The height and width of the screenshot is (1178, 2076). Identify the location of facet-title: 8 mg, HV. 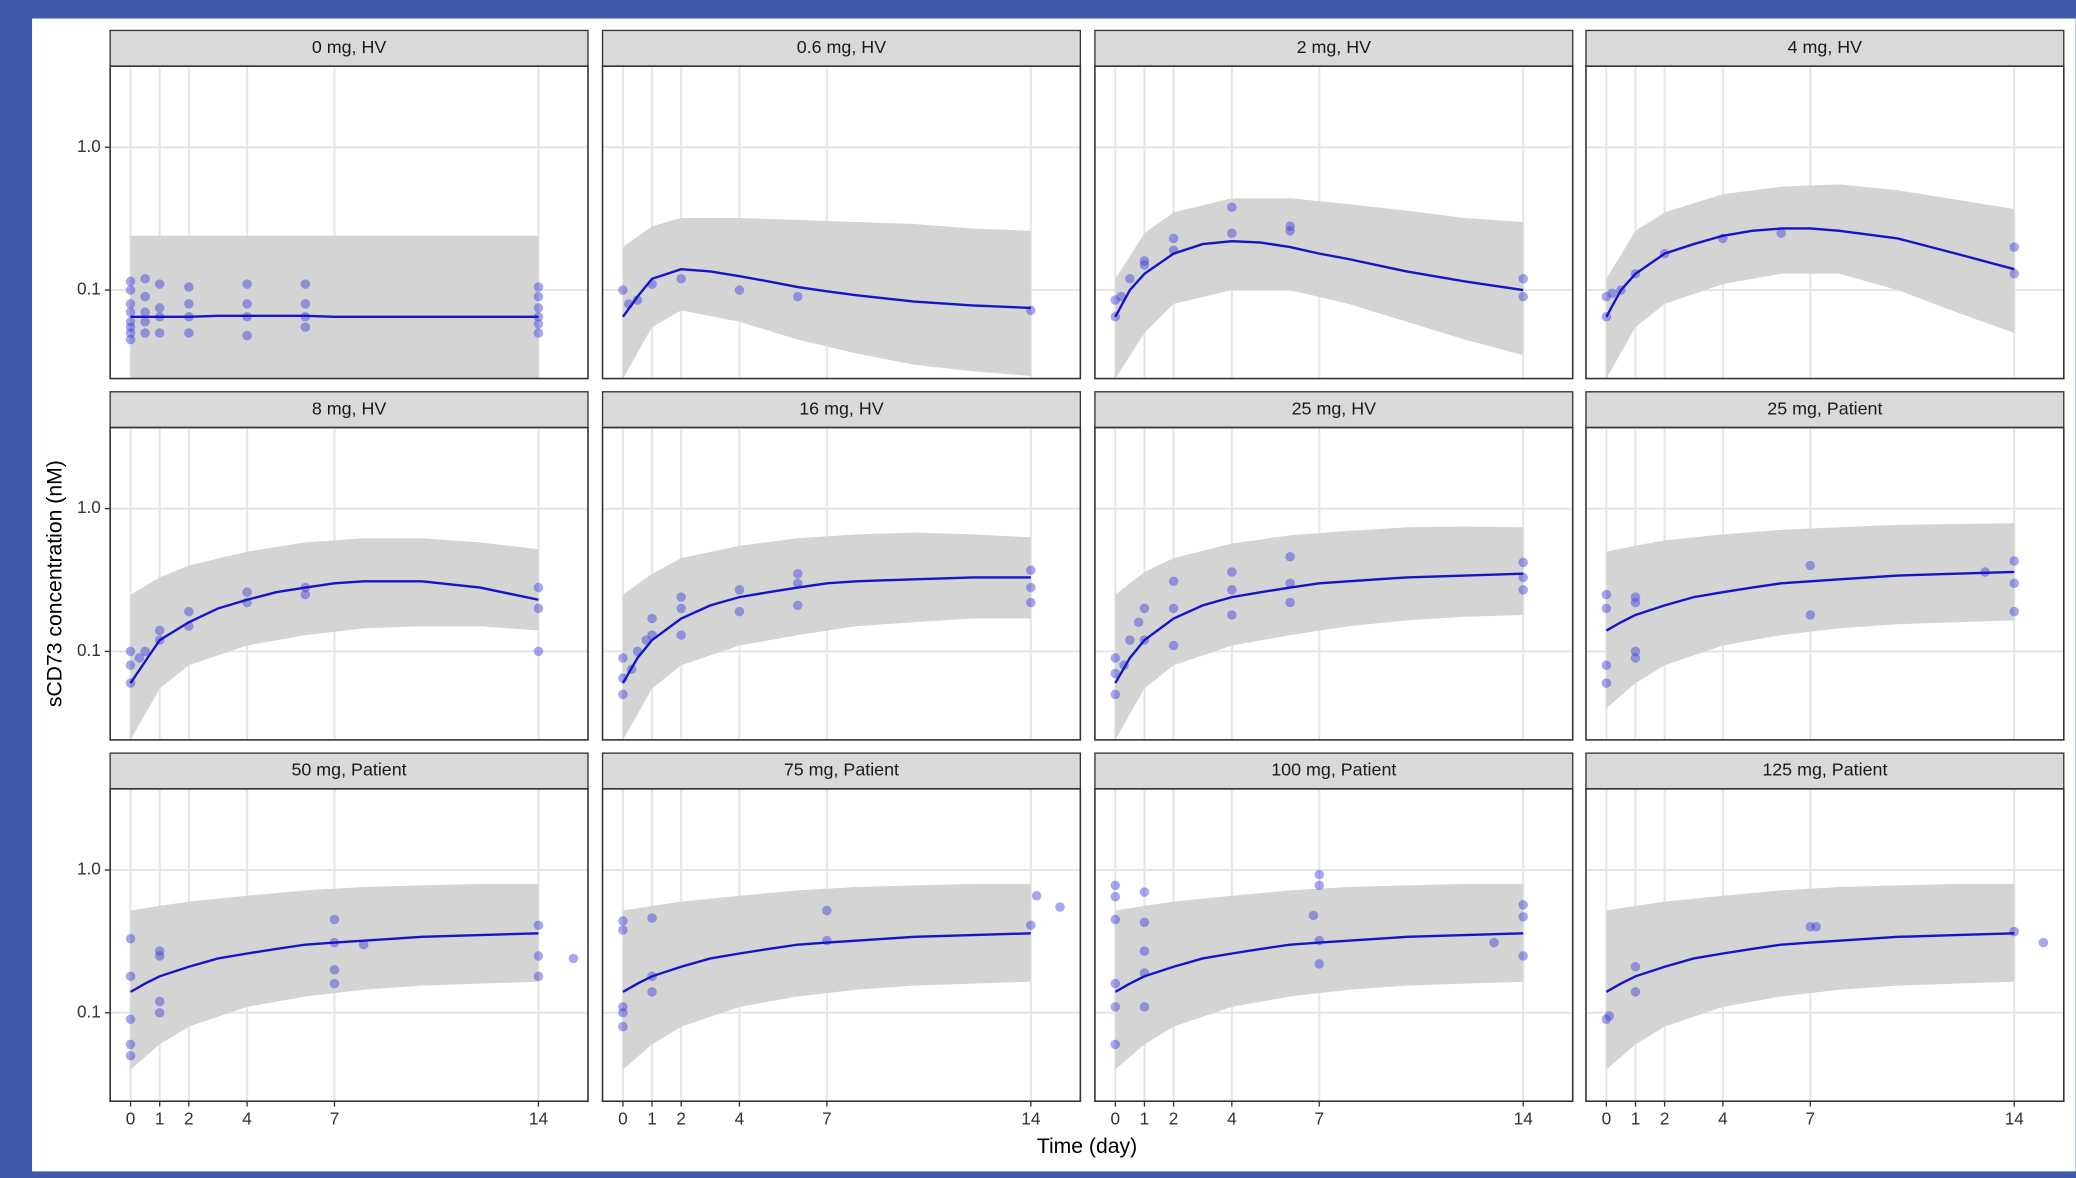
(349, 408).